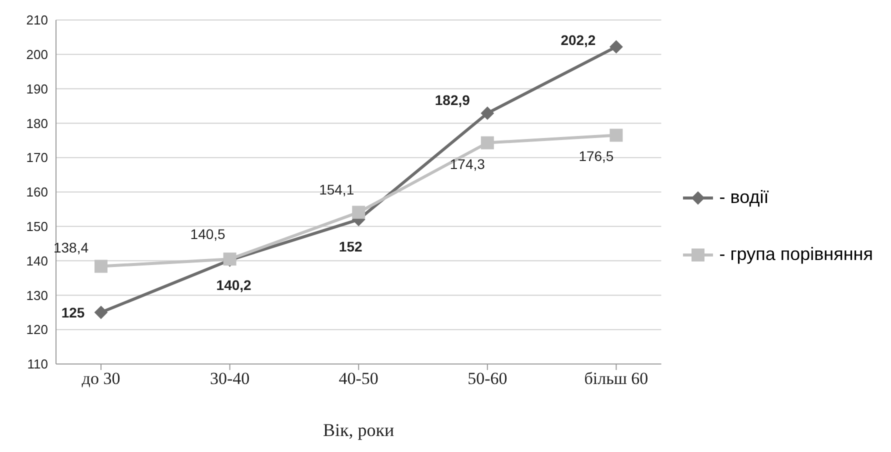  Describe the element at coordinates (71, 247) in the screenshot. I see `data-label: 138,4` at that location.